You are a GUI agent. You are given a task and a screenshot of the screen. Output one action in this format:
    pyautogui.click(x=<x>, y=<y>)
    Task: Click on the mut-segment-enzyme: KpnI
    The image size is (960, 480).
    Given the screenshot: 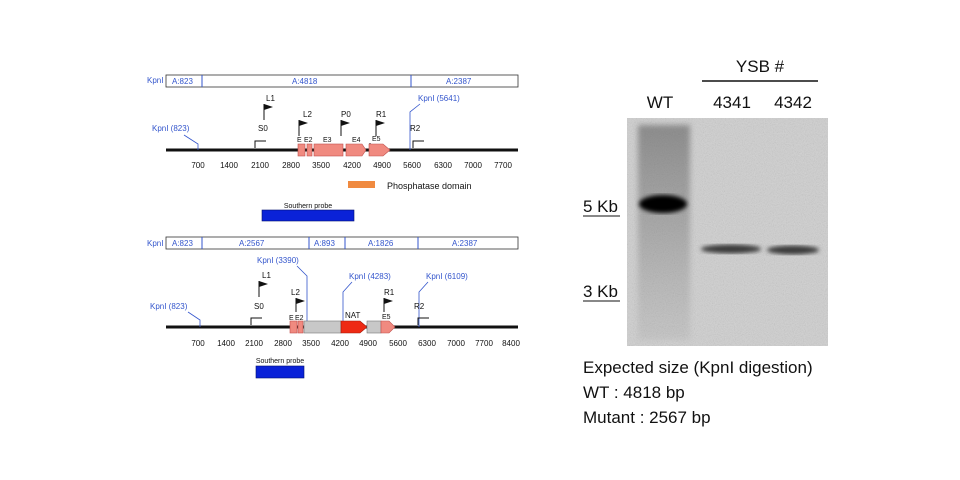 What is the action you would take?
    pyautogui.click(x=155, y=243)
    